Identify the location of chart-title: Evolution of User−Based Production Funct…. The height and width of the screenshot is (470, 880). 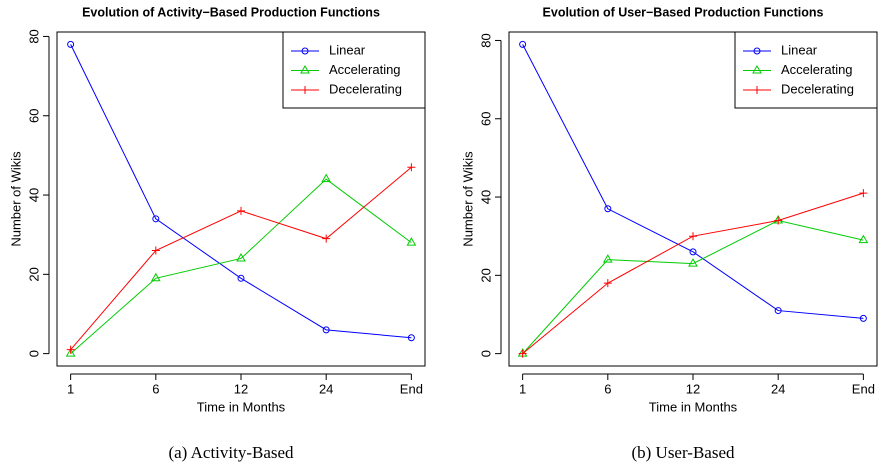
(683, 12).